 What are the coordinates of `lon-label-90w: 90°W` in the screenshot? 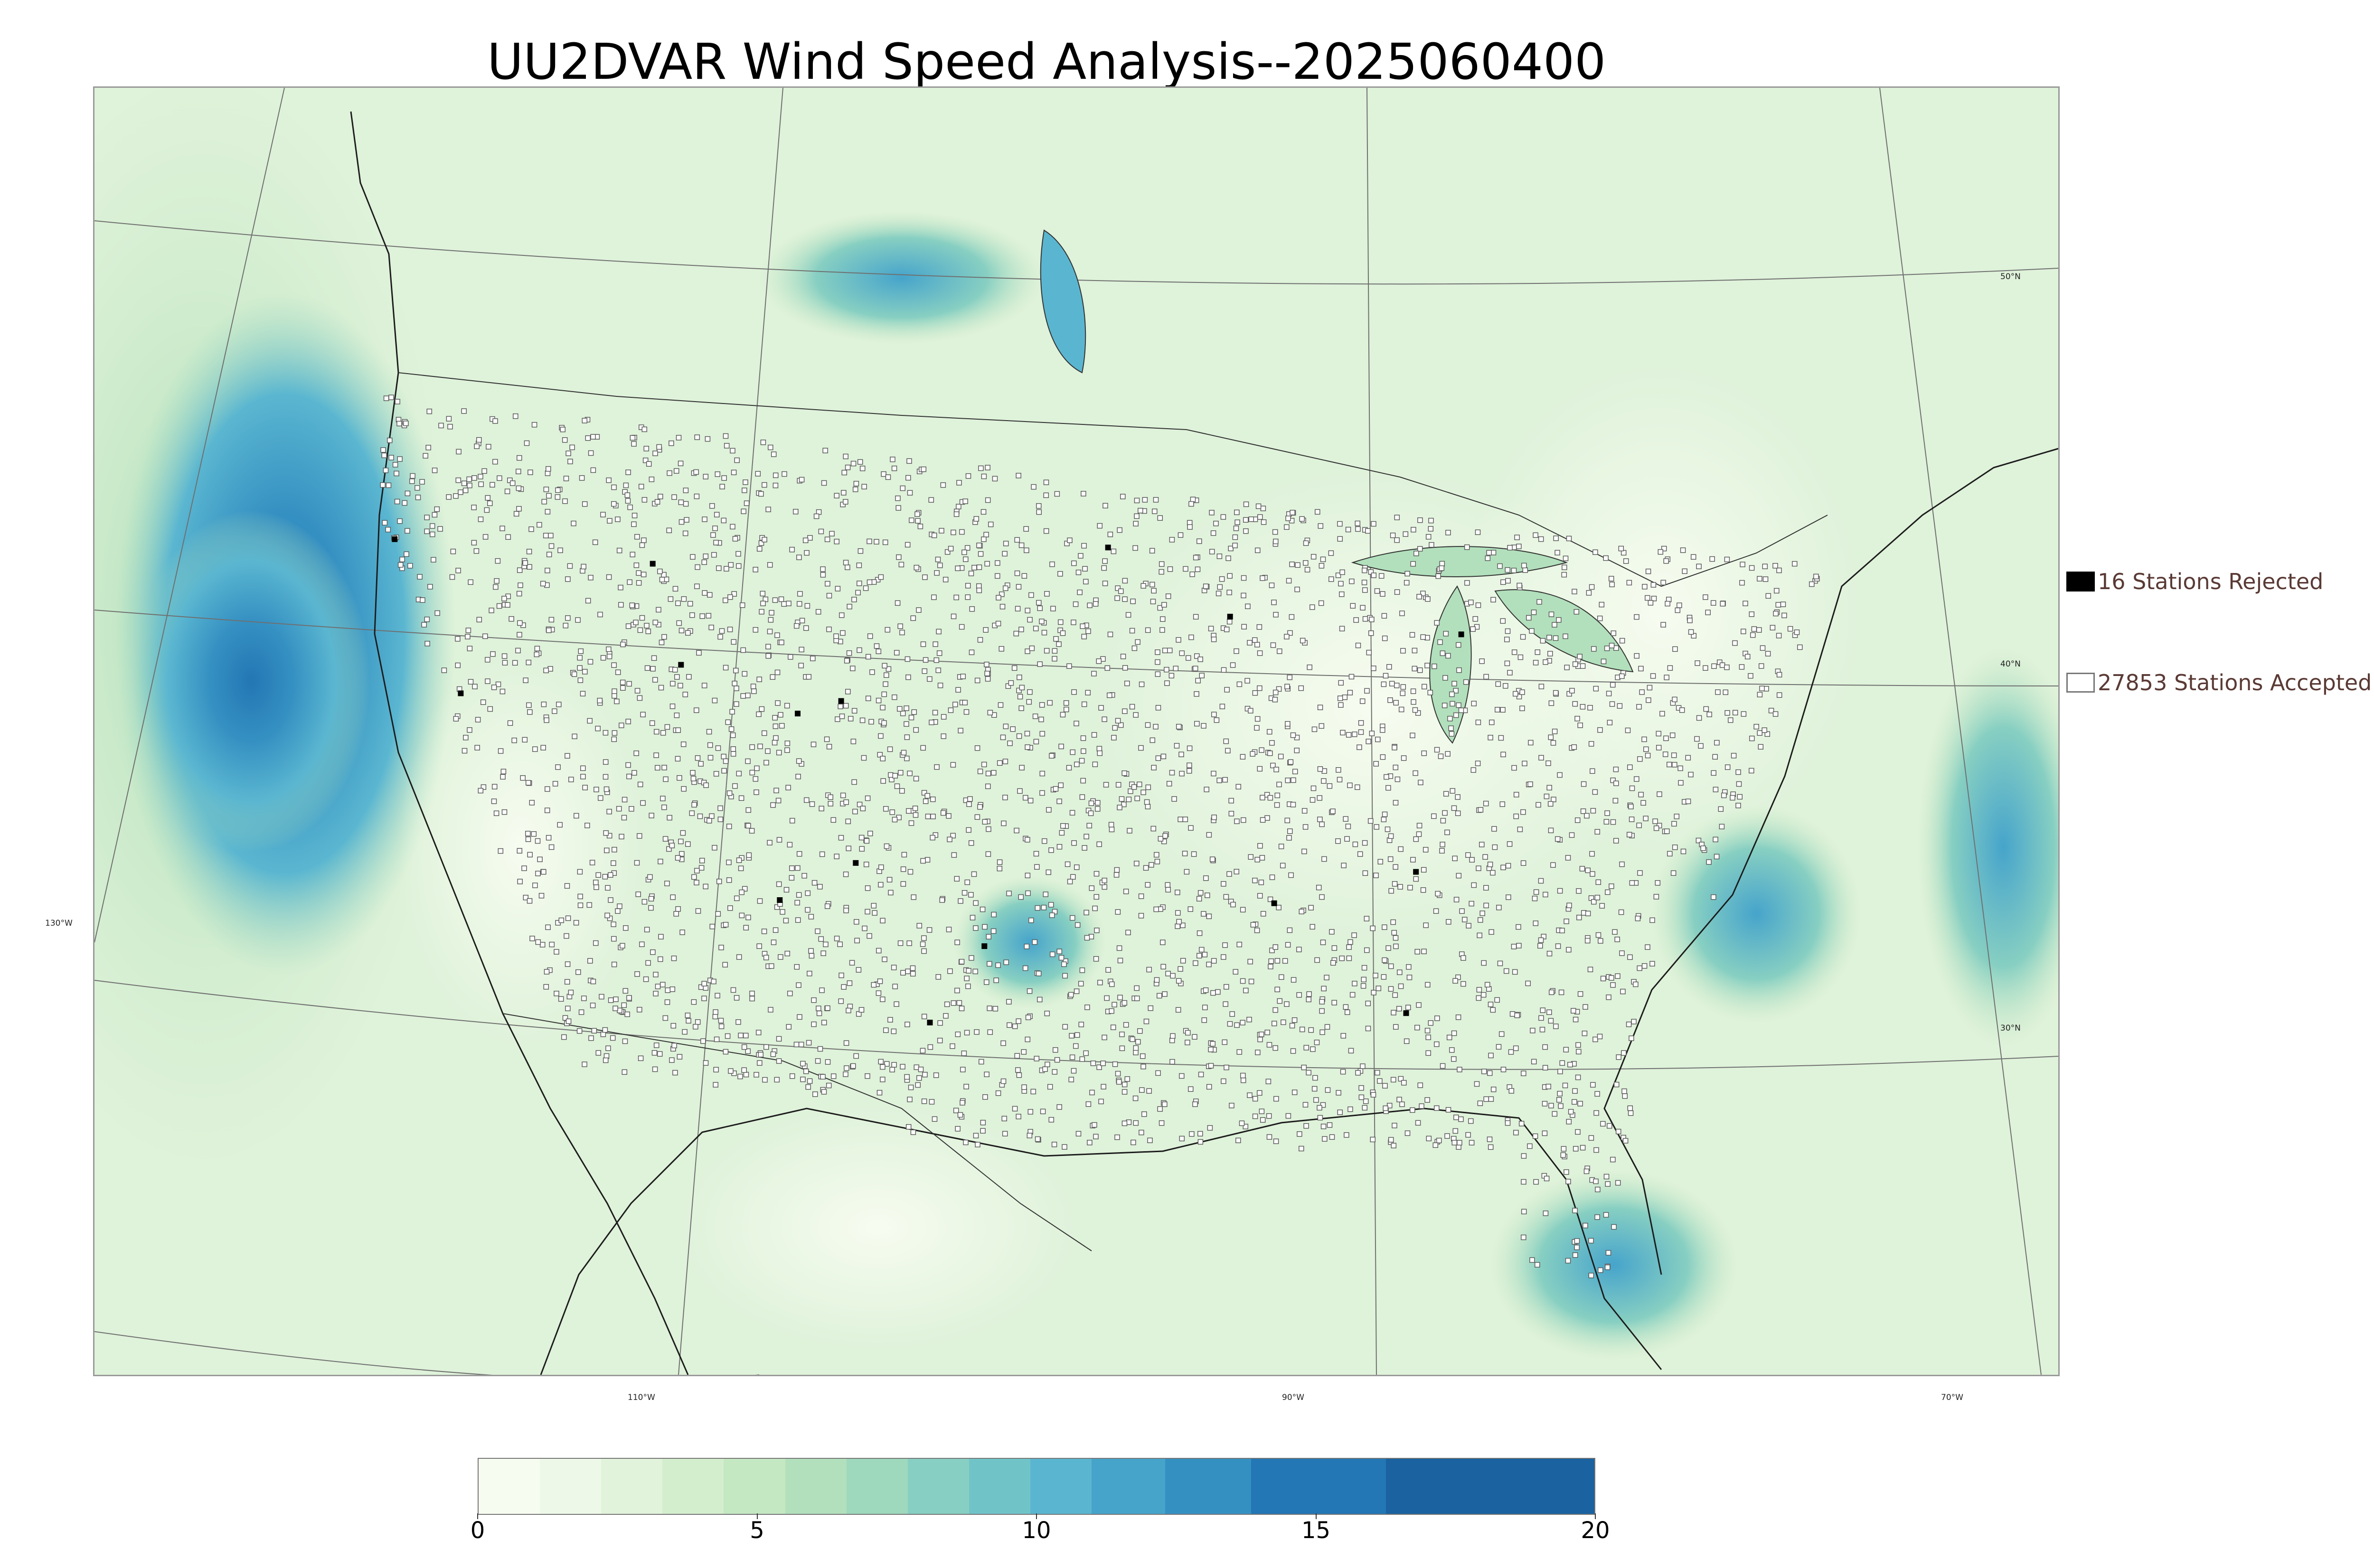 It's located at (1293, 1397).